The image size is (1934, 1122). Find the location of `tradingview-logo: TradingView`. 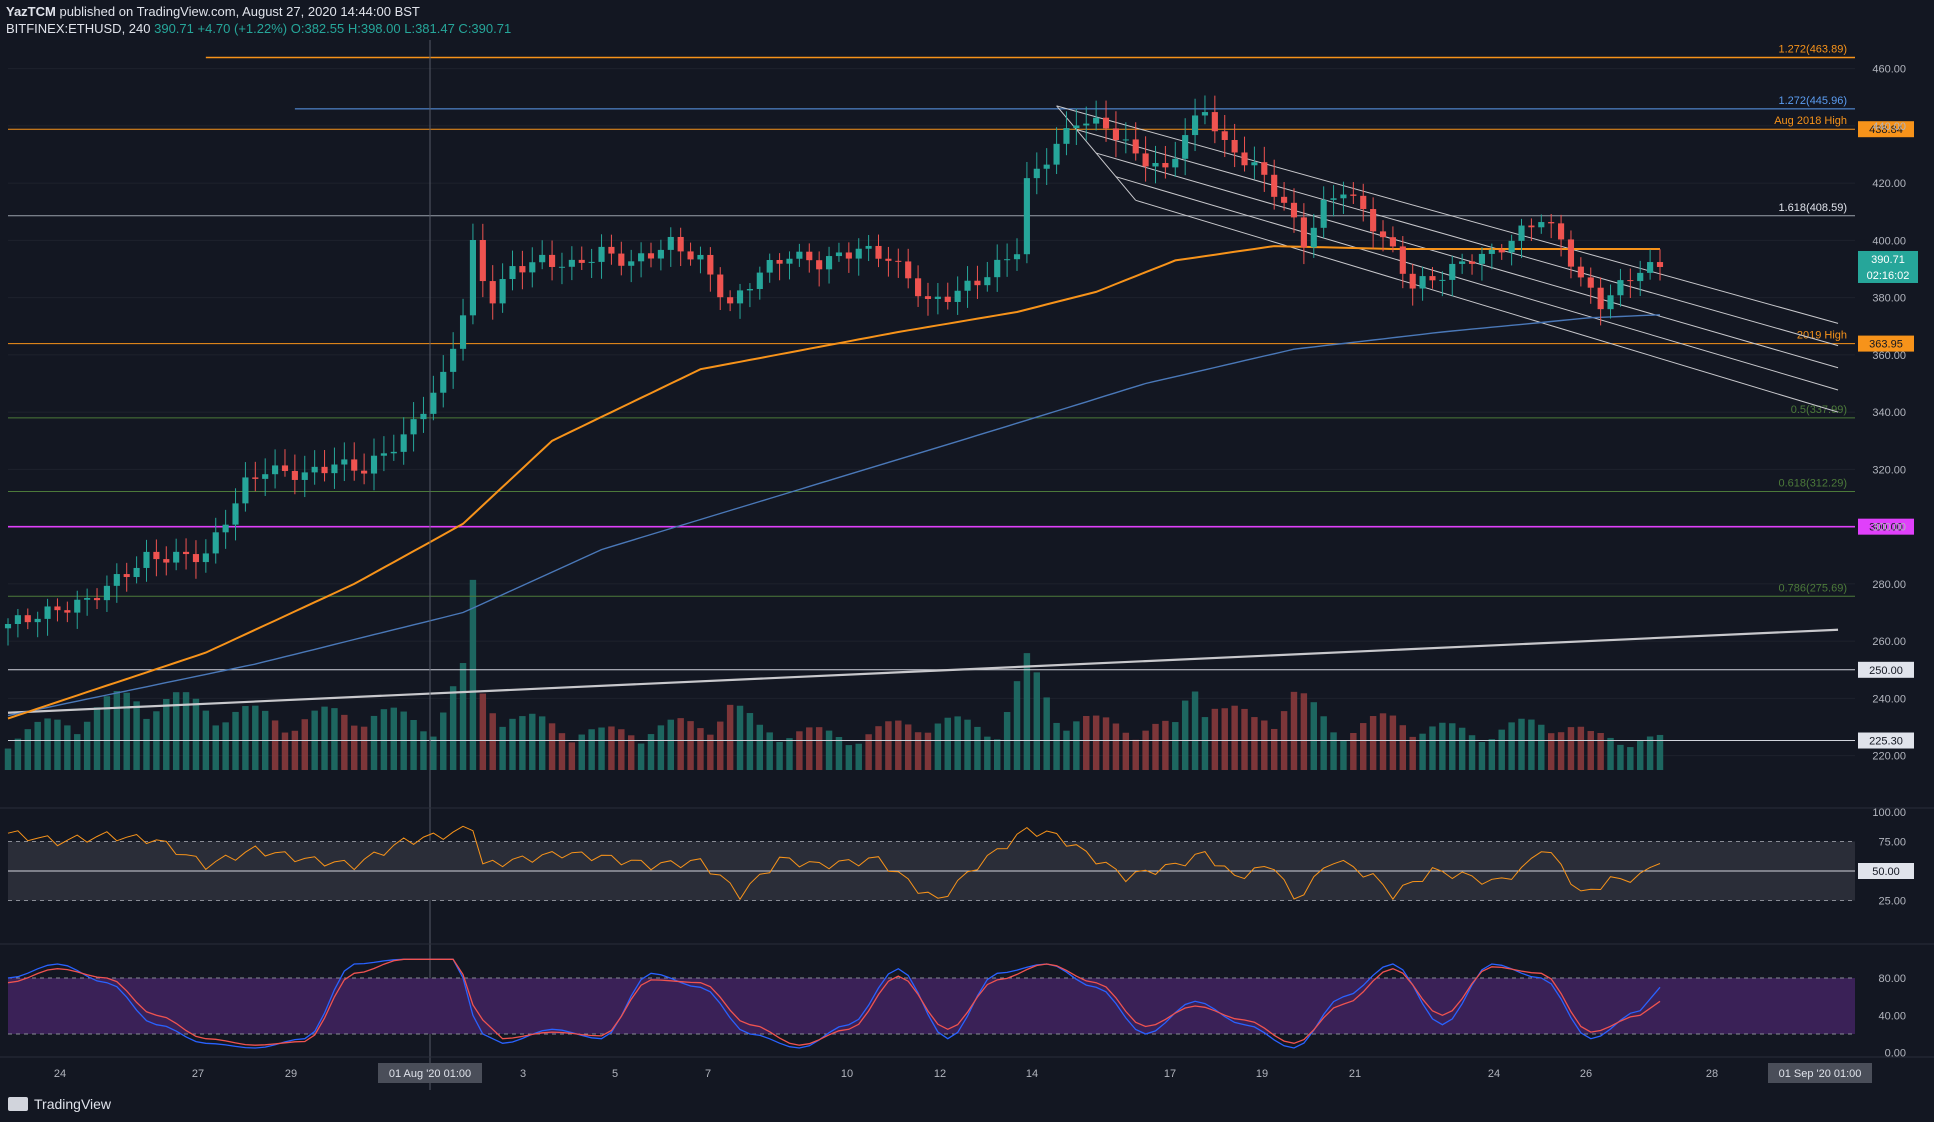

tradingview-logo: TradingView is located at coordinates (59, 1104).